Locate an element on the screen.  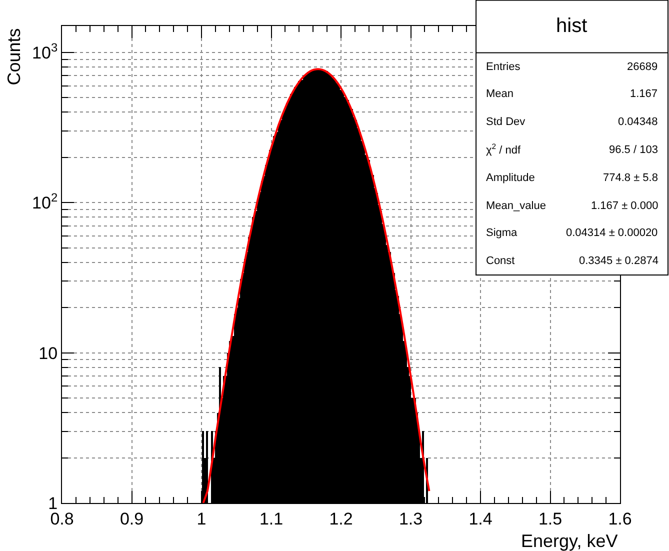
x-tick-label: 1.1 is located at coordinates (271, 518).